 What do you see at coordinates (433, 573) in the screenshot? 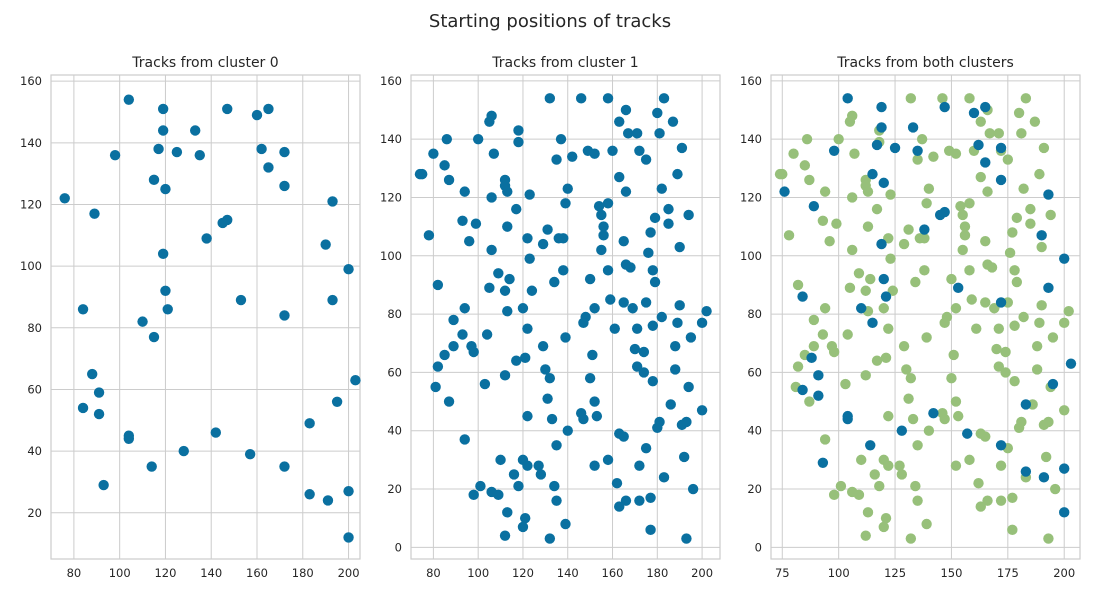
I see `x-tick-label: 80` at bounding box center [433, 573].